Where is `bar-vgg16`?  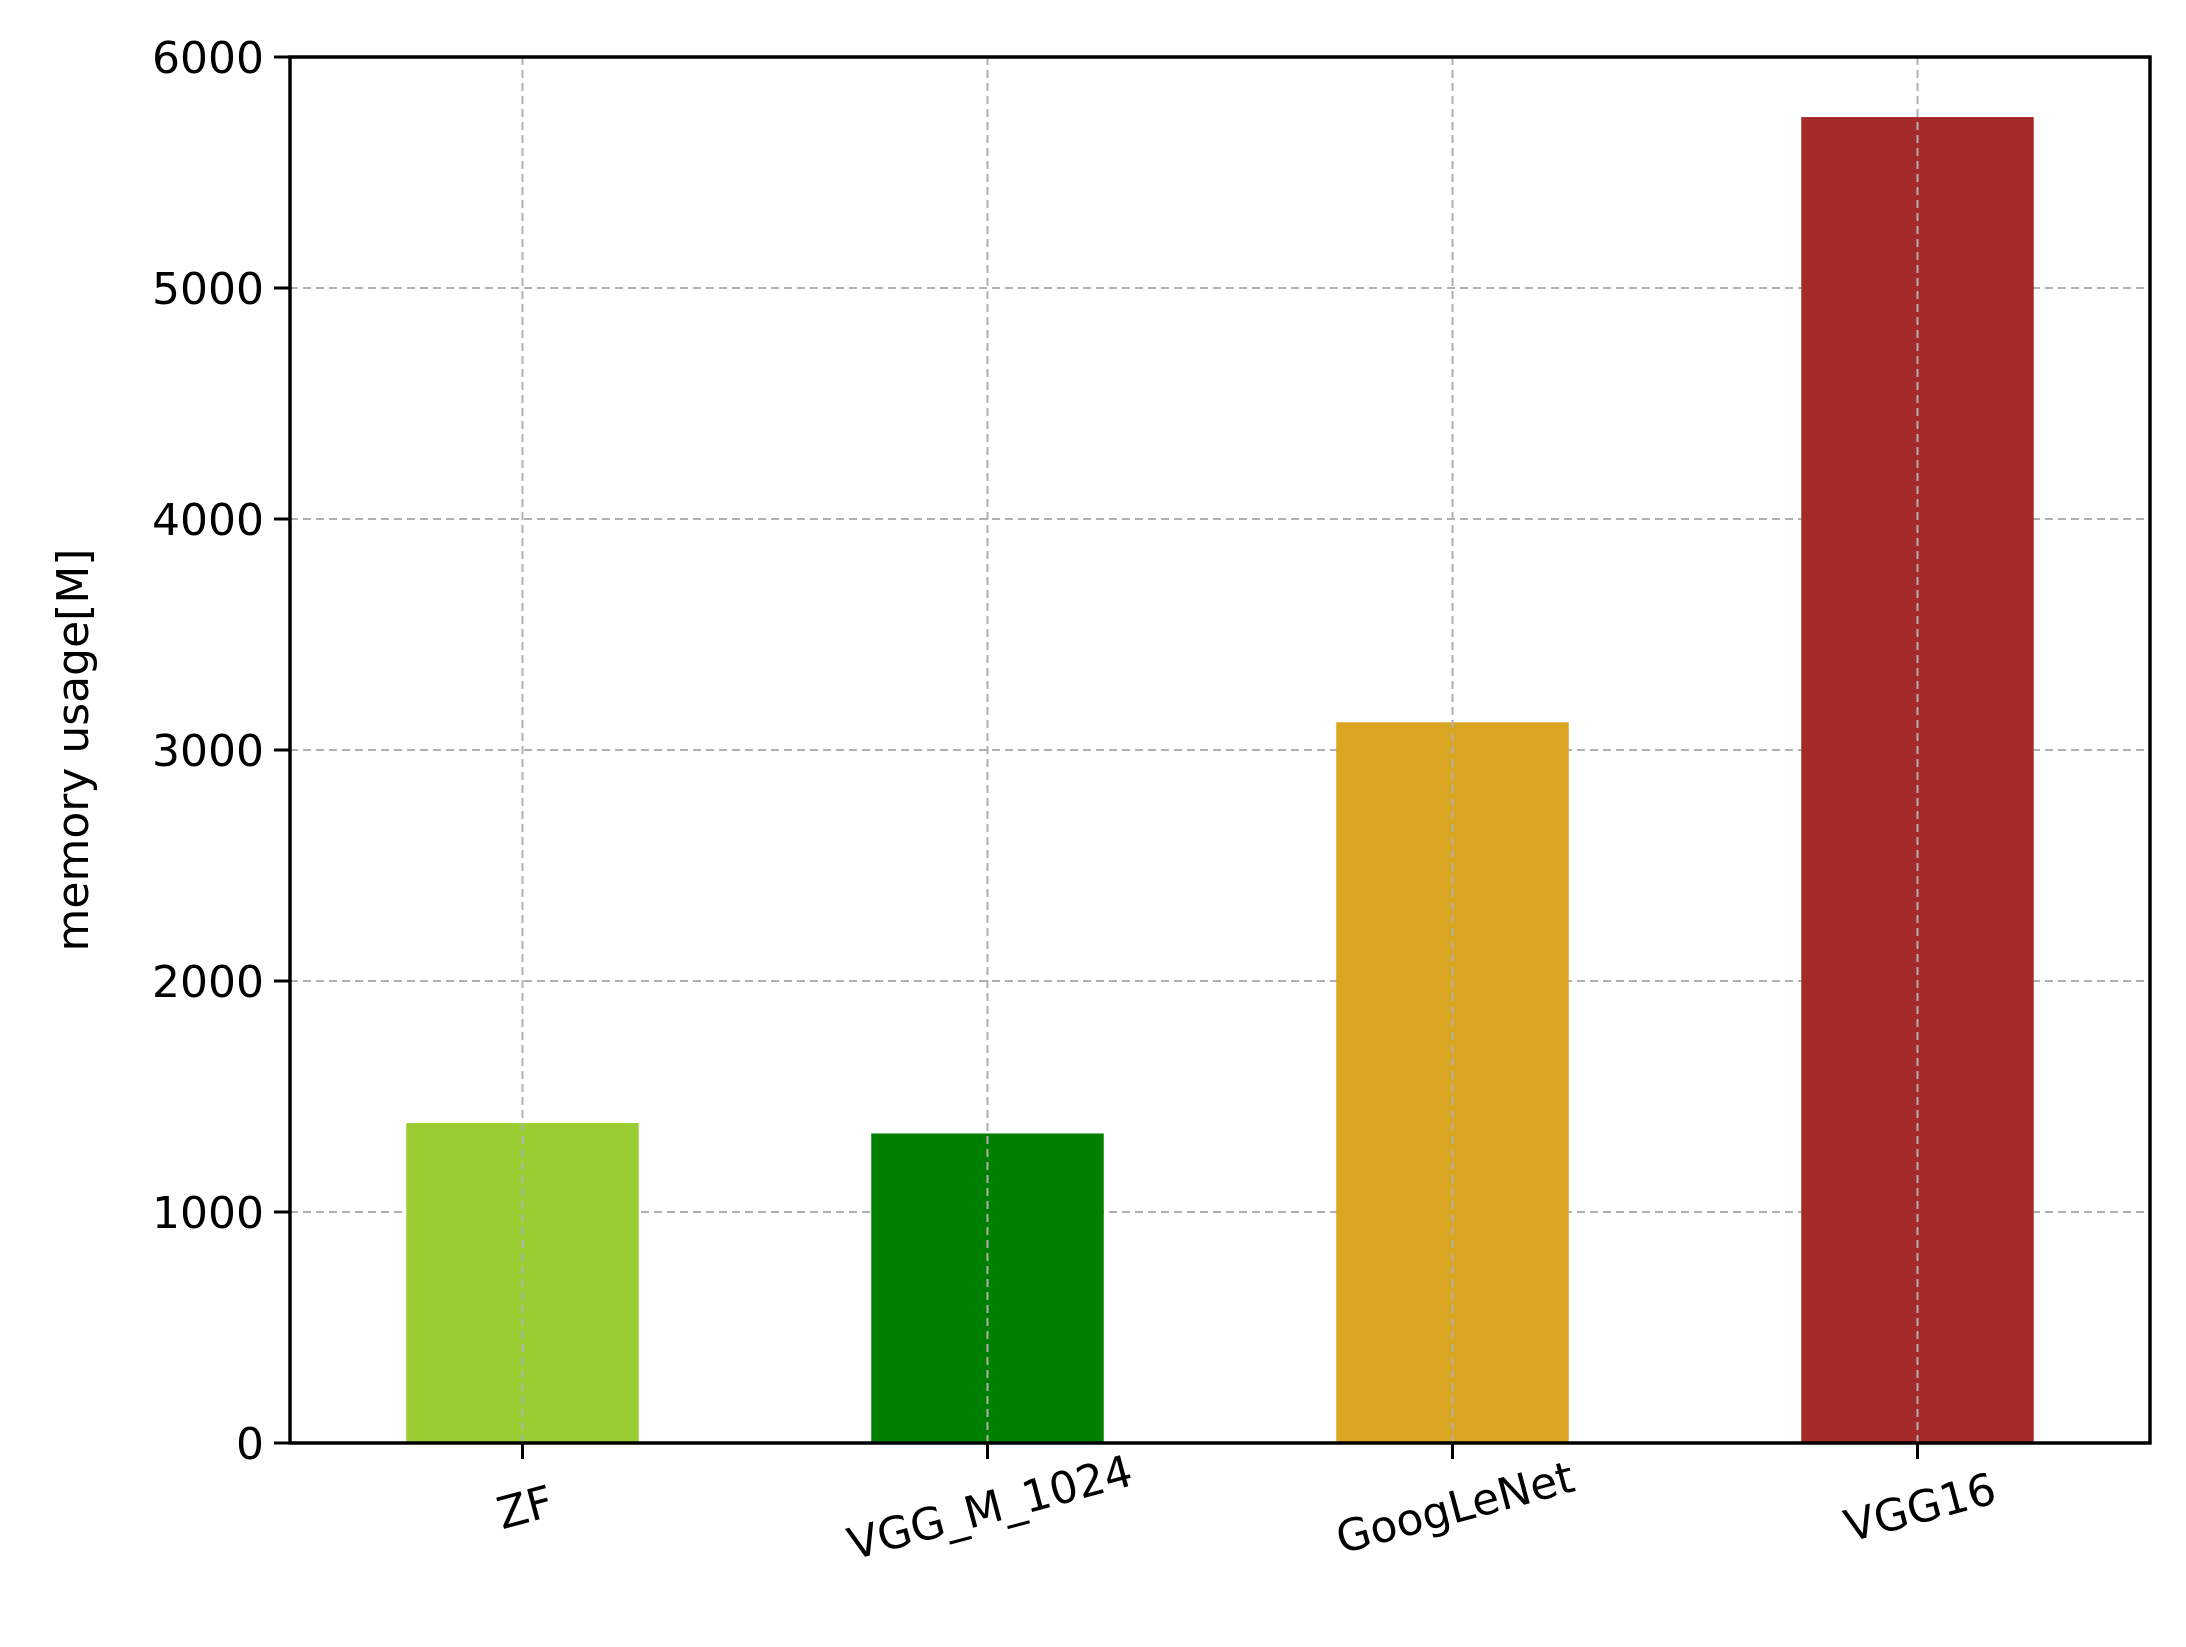 bar-vgg16 is located at coordinates (1917, 780).